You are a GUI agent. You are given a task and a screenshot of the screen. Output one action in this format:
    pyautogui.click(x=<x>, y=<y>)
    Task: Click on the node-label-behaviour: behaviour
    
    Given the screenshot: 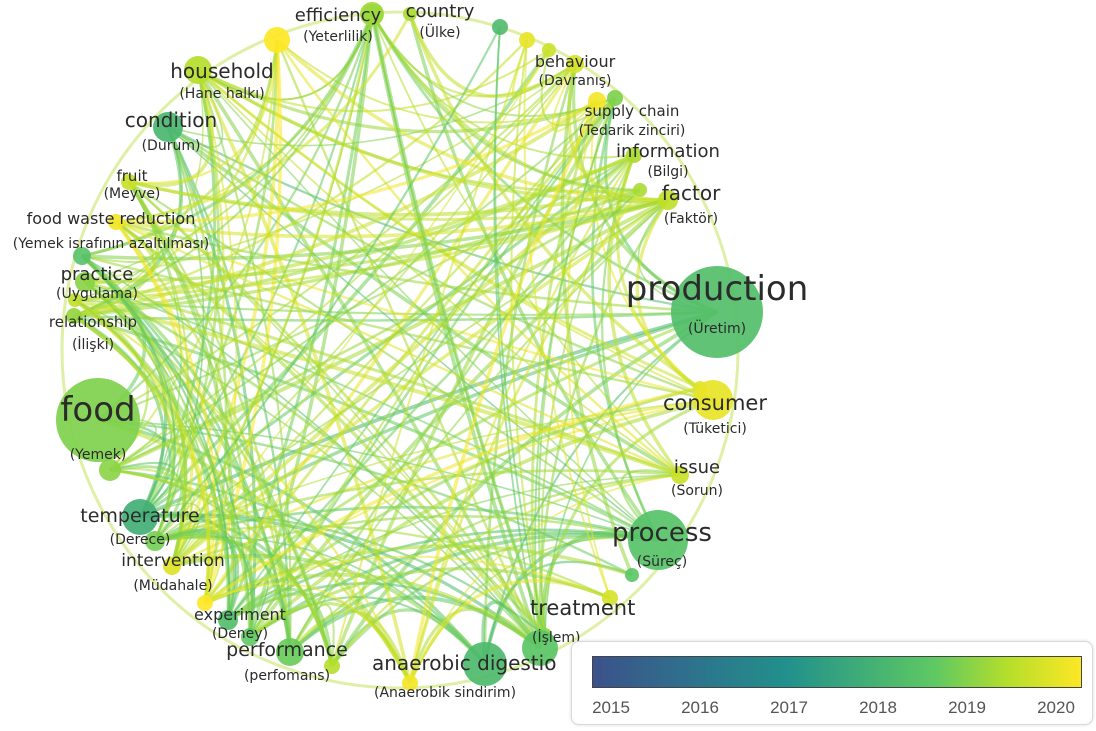 What is the action you would take?
    pyautogui.click(x=575, y=61)
    